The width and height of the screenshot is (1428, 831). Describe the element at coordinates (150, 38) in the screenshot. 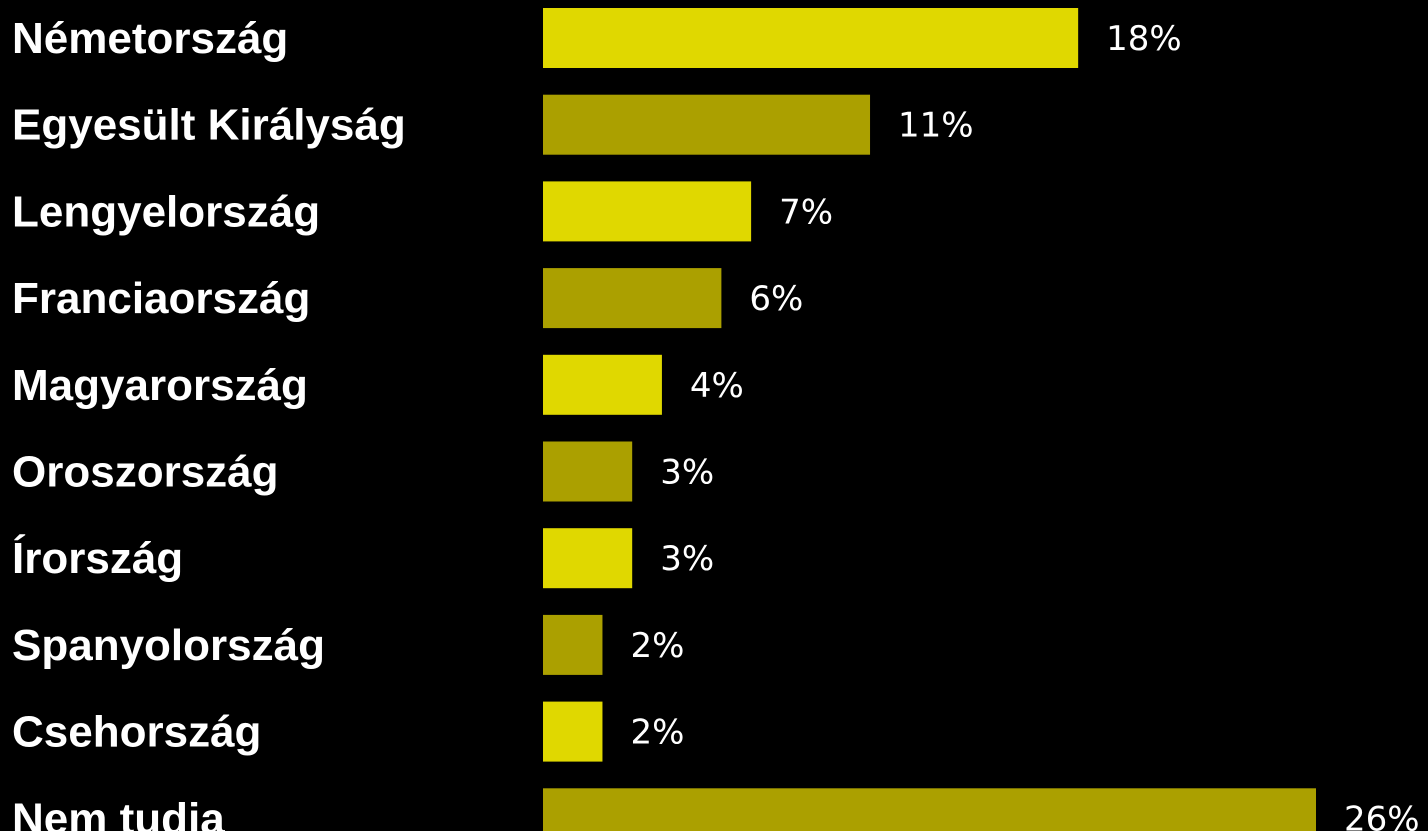

I see `category-label: Németország` at that location.